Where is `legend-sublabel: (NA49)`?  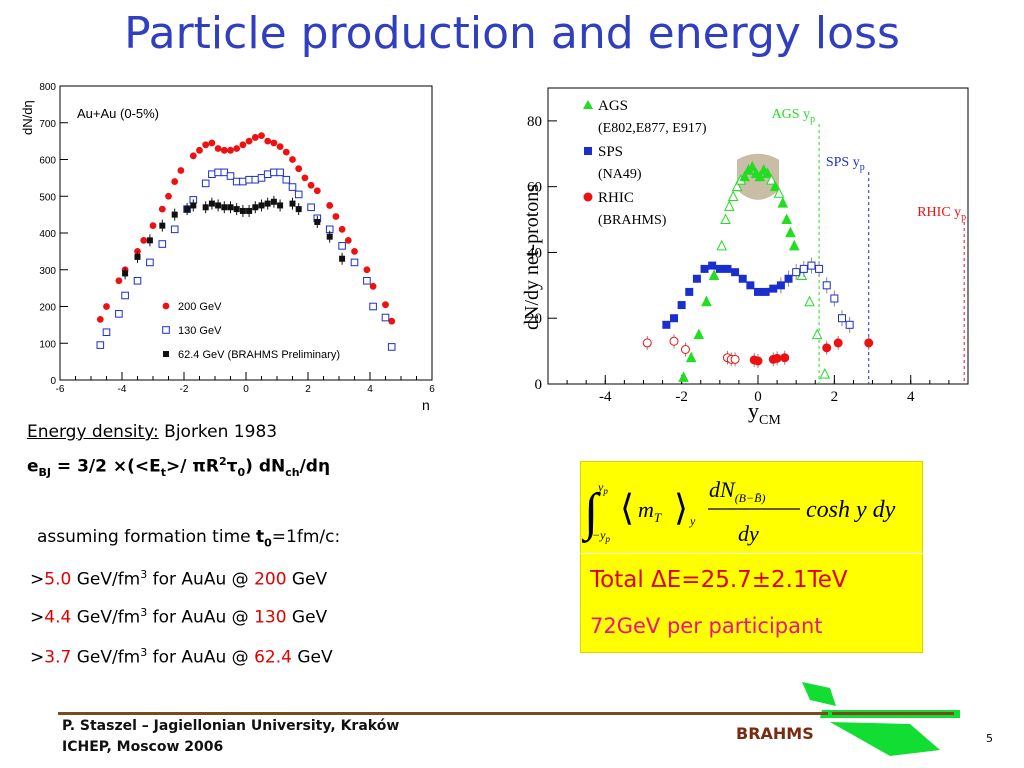 legend-sublabel: (NA49) is located at coordinates (620, 174).